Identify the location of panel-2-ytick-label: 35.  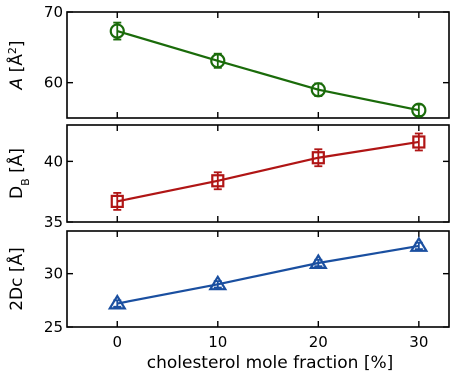
(53, 222).